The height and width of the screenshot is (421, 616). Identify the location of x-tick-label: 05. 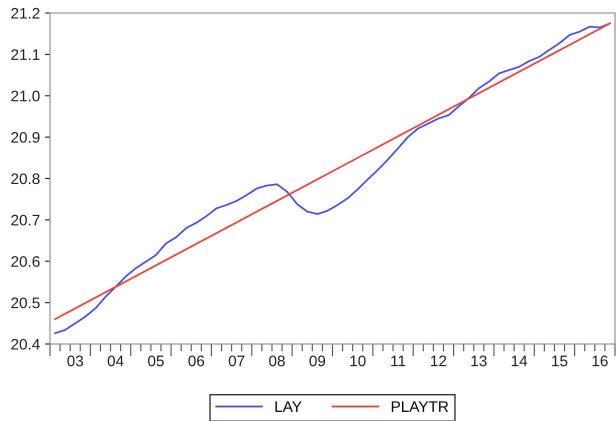
(156, 361).